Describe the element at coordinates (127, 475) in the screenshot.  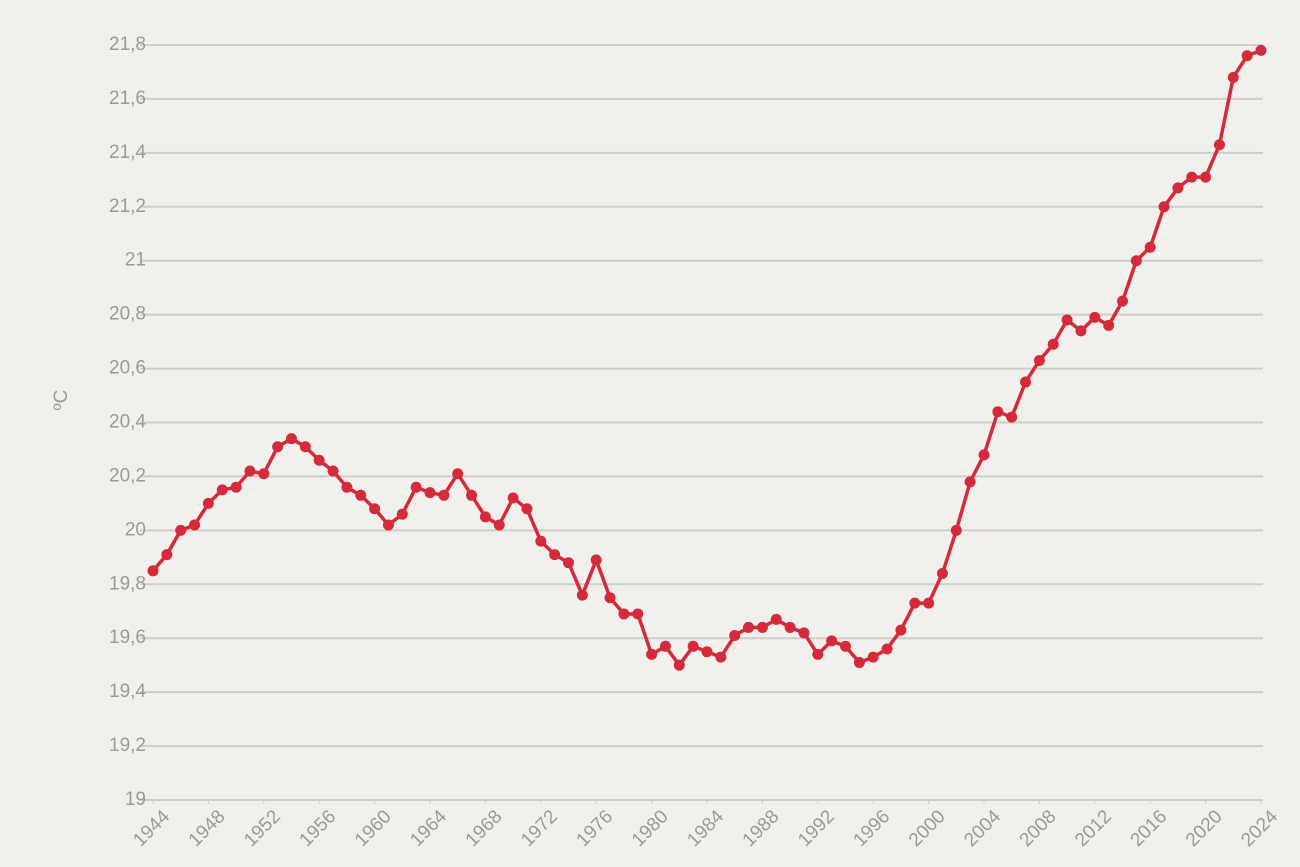
I see `y-tick-label: 20,2` at that location.